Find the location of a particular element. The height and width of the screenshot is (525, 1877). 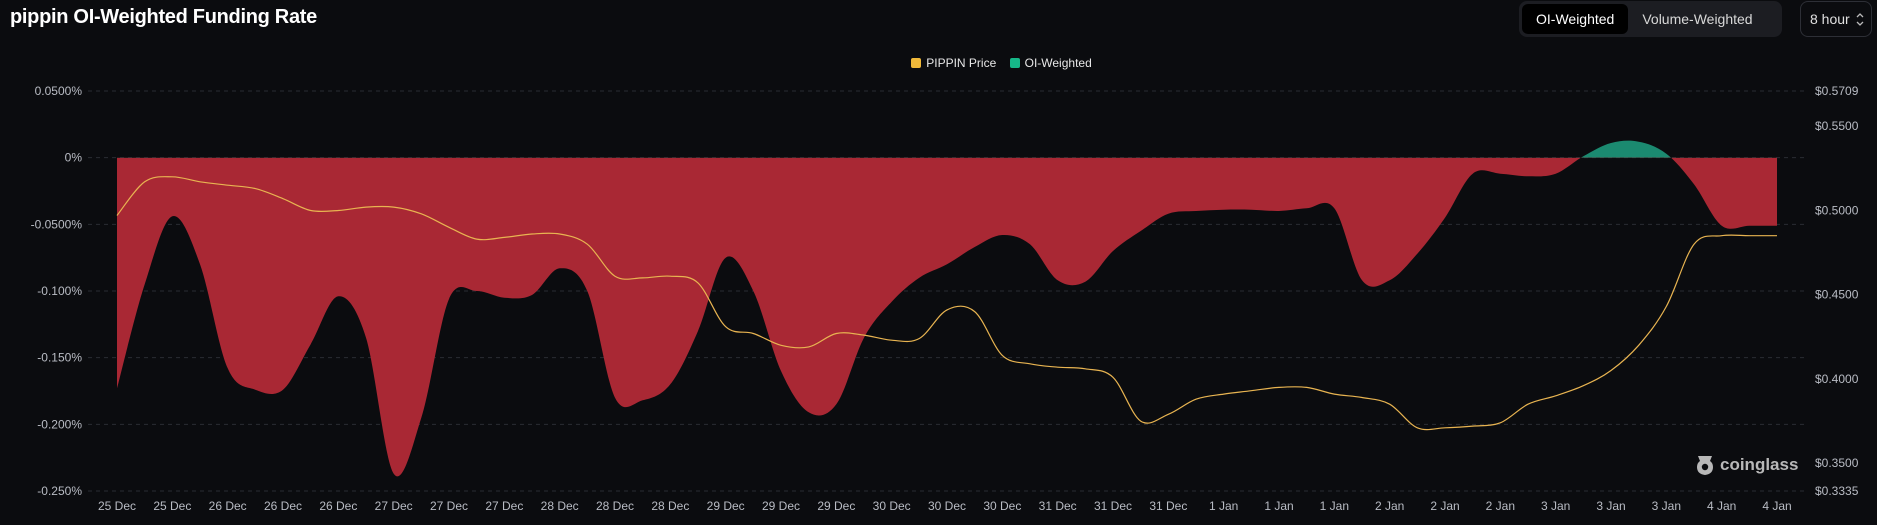

y-right-tick-label: $0.4000 is located at coordinates (1837, 379).